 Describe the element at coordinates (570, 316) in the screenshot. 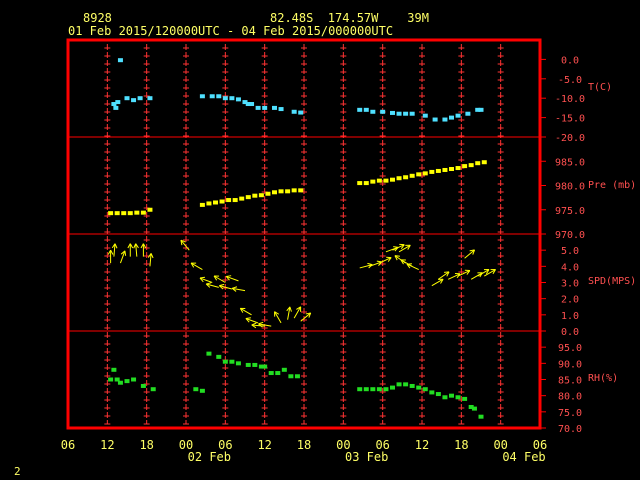

I see `y-tick-label: 1.0` at that location.